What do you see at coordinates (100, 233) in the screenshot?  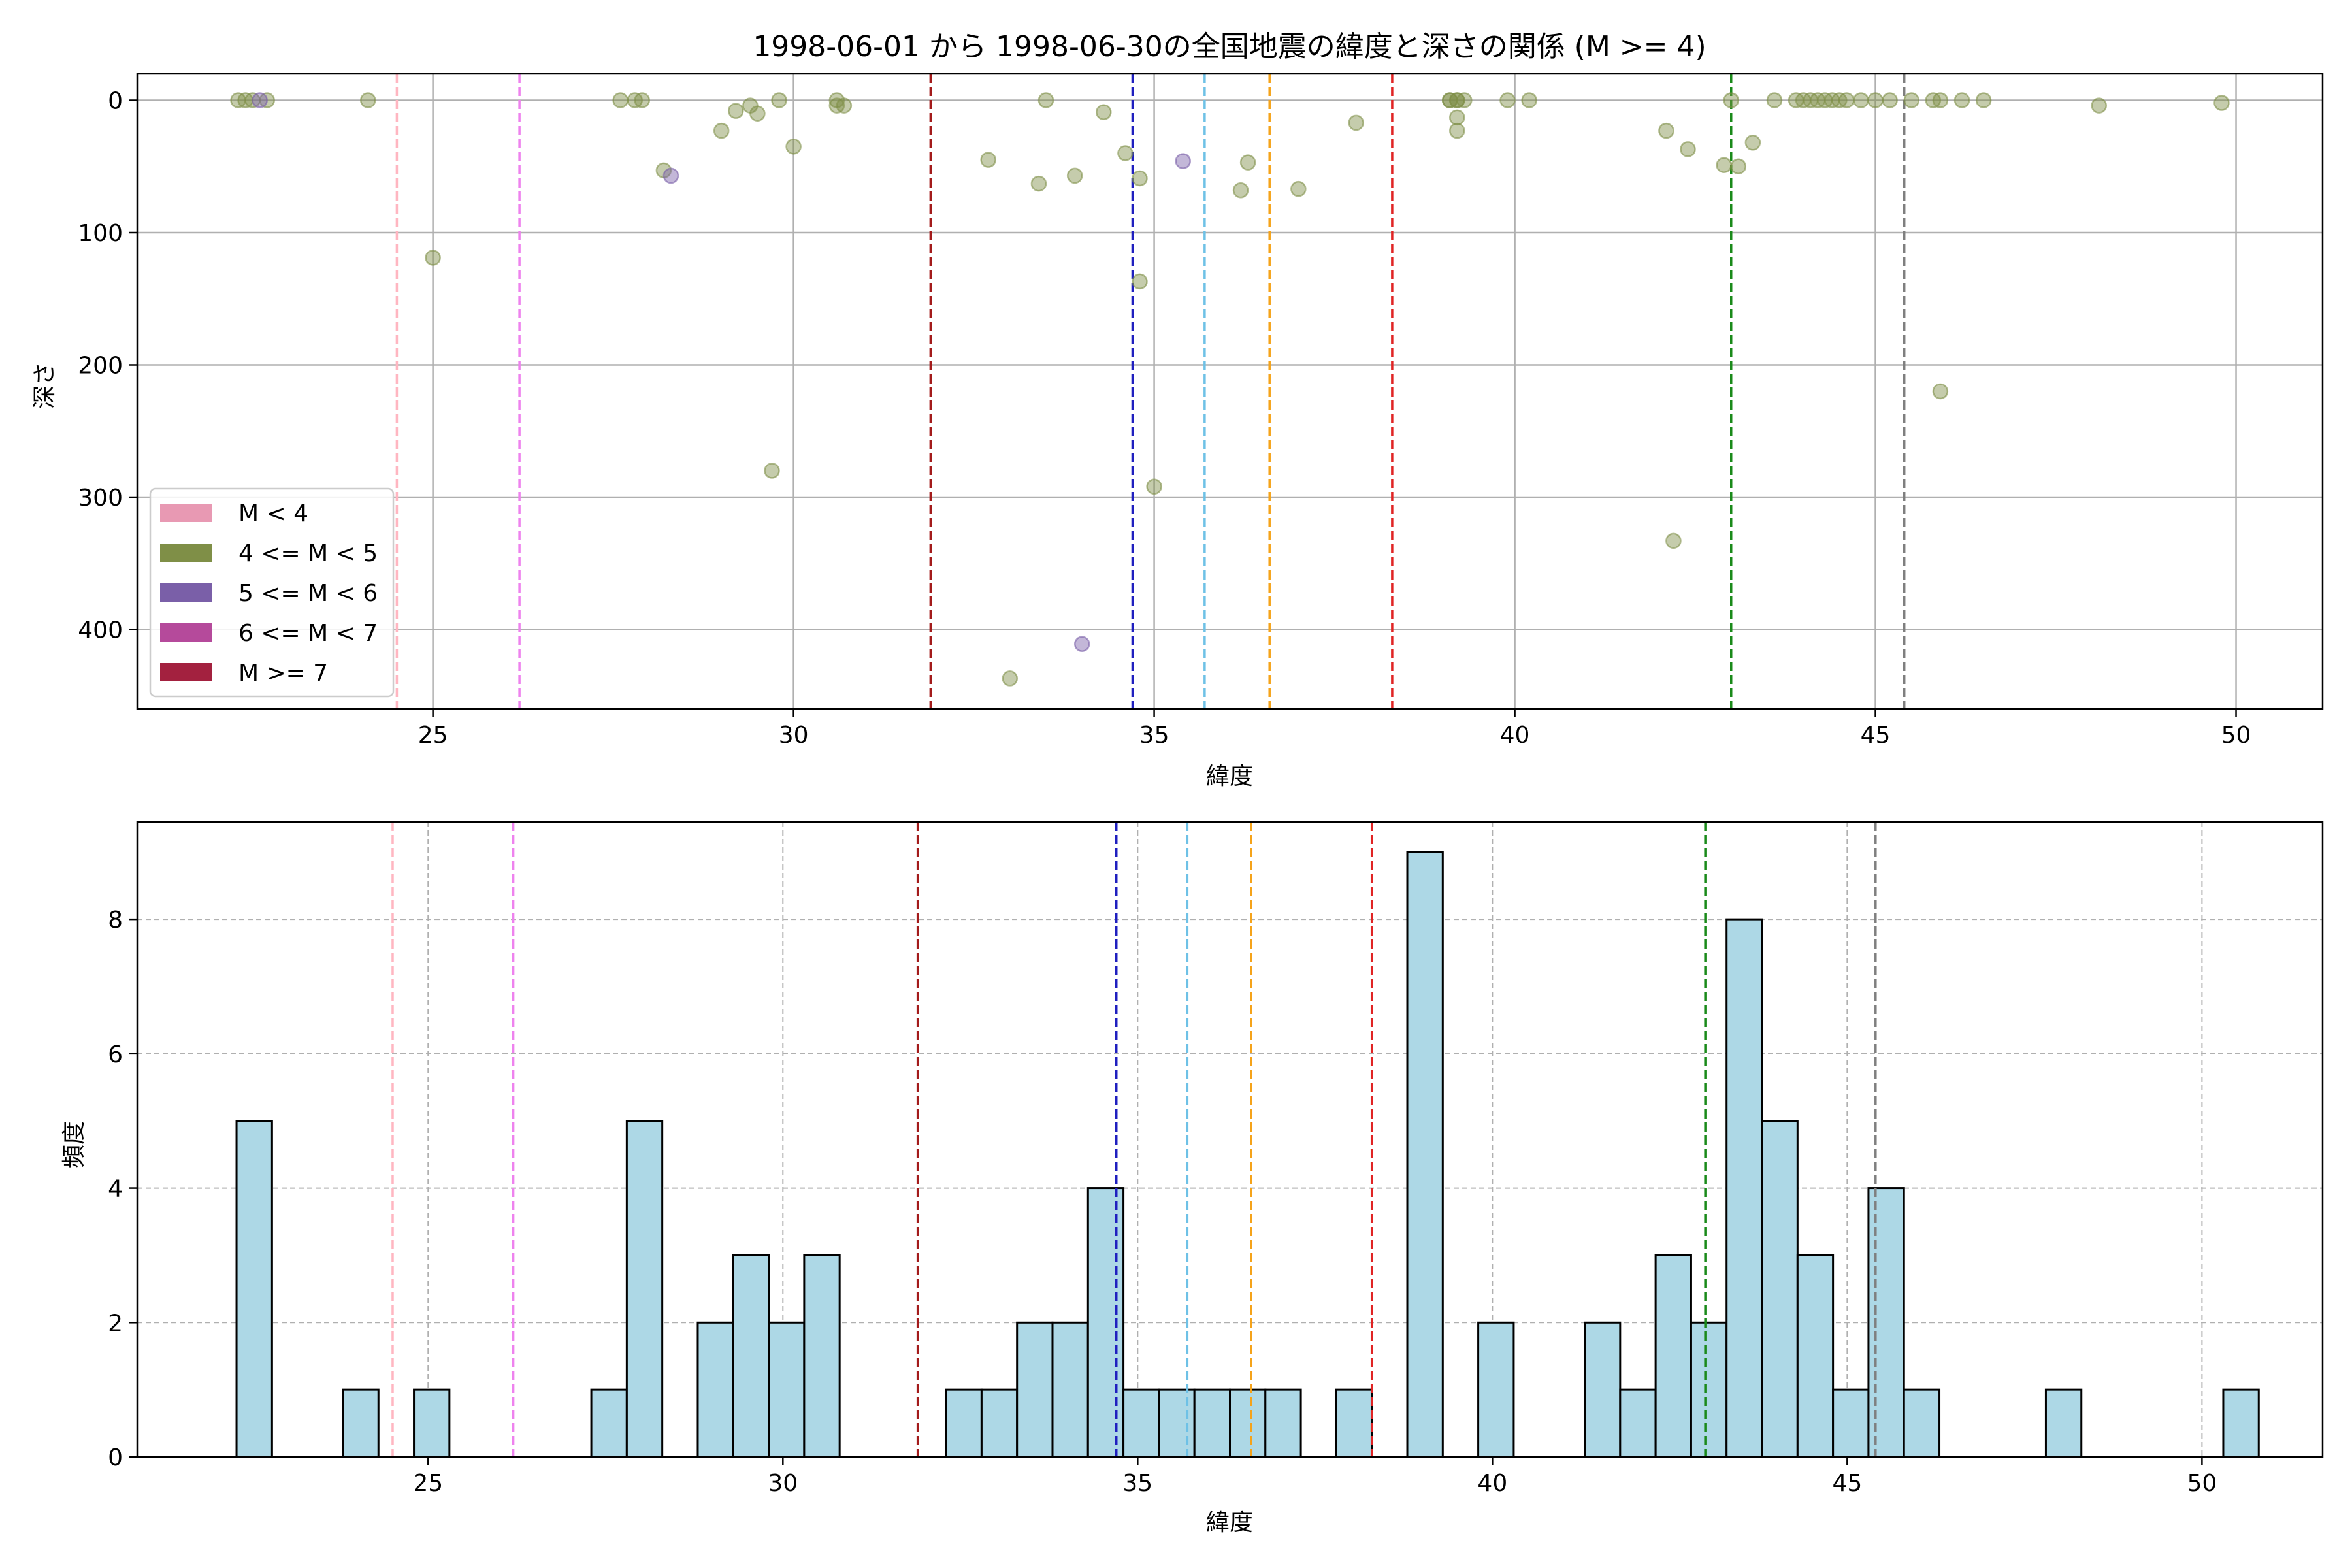 I see `scatter-y-tick-label: 100` at bounding box center [100, 233].